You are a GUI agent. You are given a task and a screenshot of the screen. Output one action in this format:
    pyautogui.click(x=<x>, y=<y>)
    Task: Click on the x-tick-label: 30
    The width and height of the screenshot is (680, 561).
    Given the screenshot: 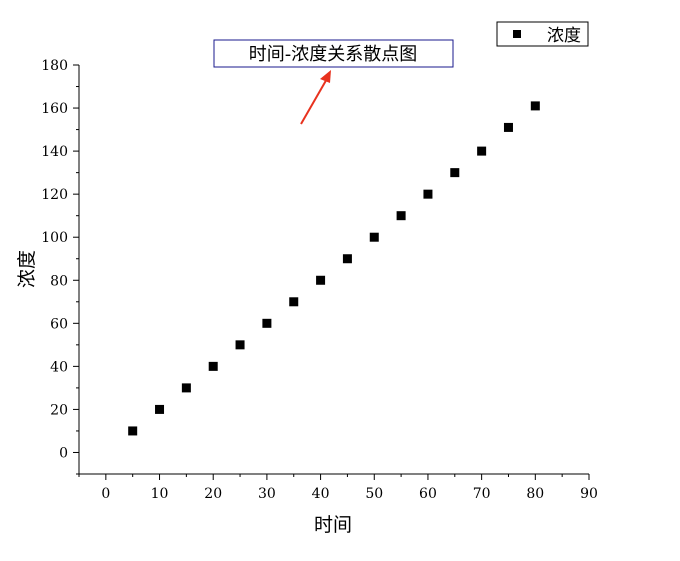 What is the action you would take?
    pyautogui.click(x=267, y=494)
    